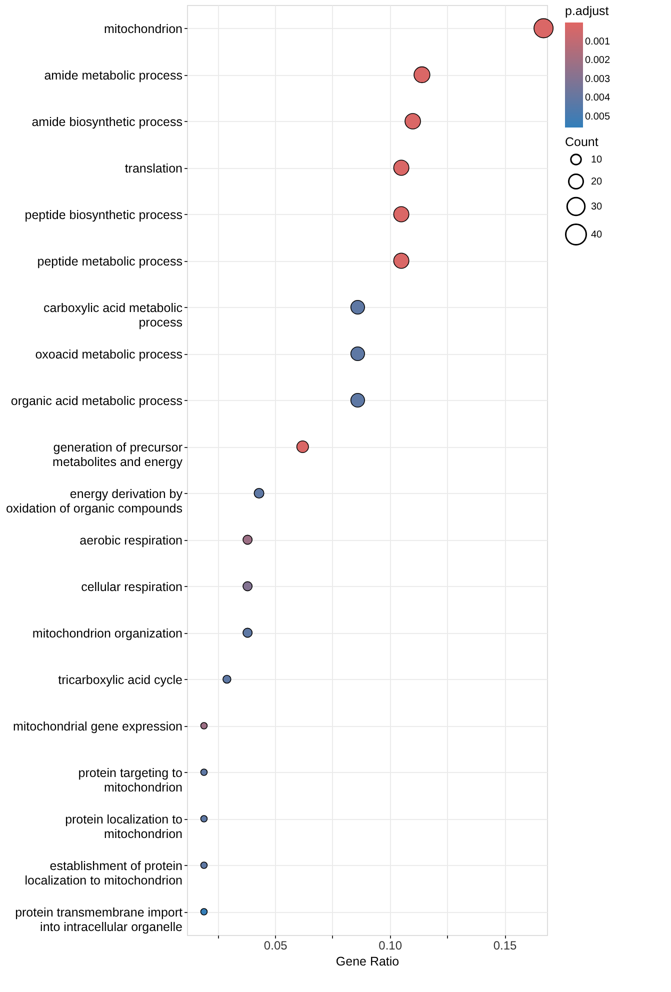 This screenshot has height=992, width=671. Describe the element at coordinates (96, 401) in the screenshot. I see `y-tick-label: organic acid metabolic process` at that location.